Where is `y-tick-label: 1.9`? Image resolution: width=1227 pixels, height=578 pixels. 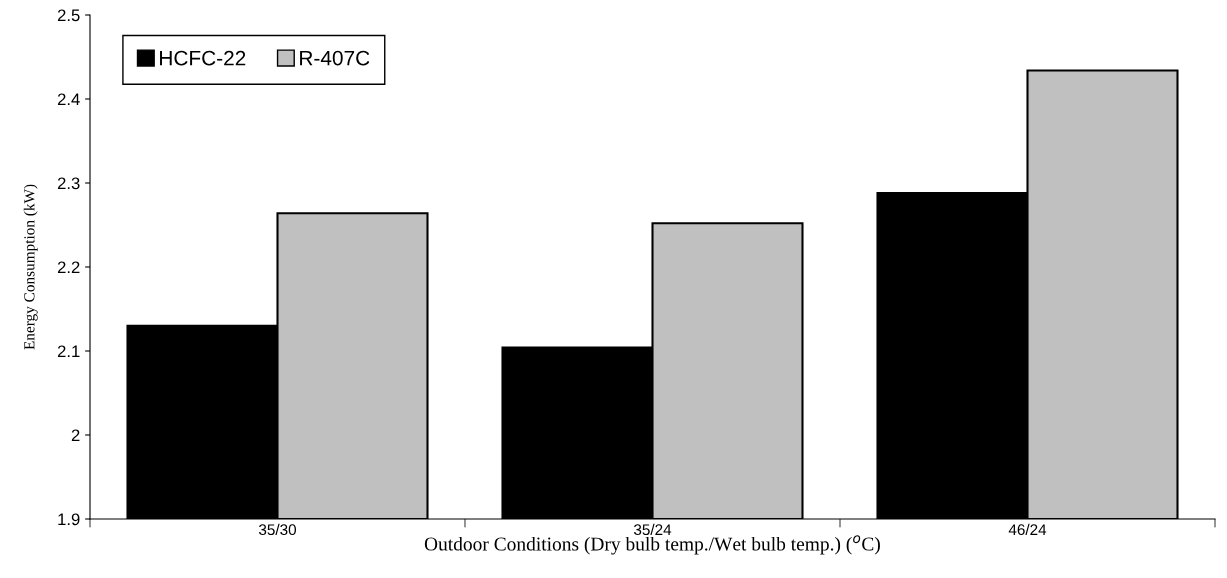
y-tick-label: 1.9 is located at coordinates (69, 519).